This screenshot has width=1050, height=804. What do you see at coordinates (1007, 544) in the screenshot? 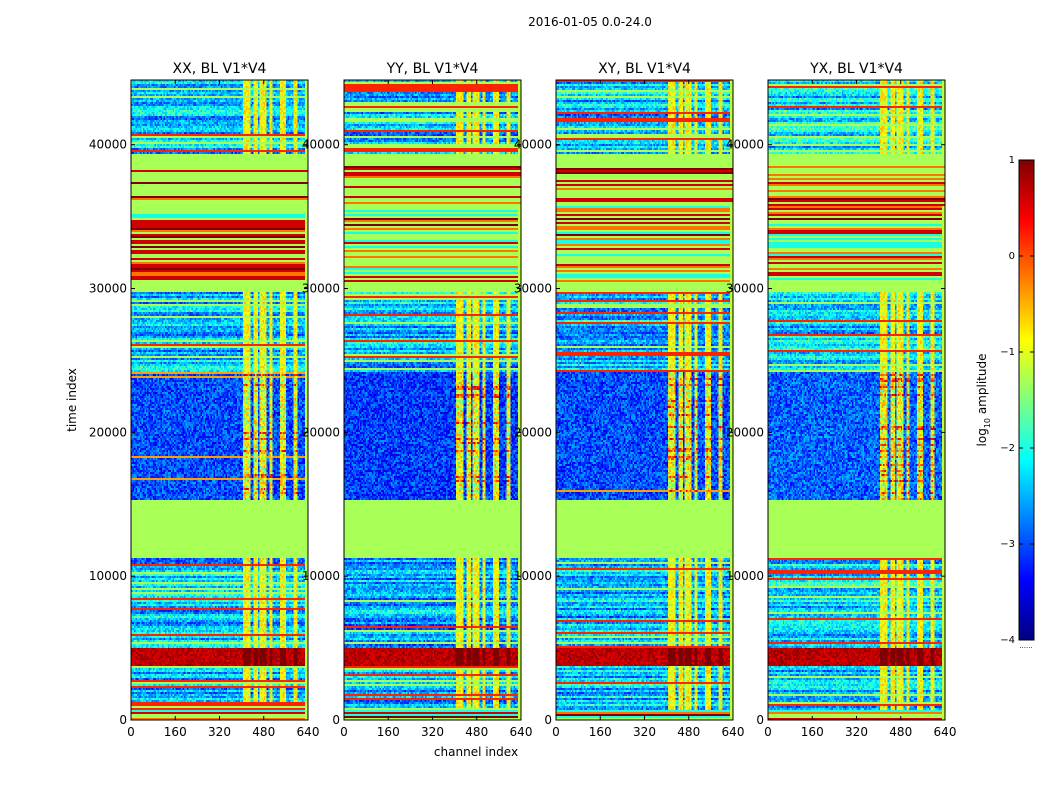
I see `colorbar-tick-label: −3` at bounding box center [1007, 544].